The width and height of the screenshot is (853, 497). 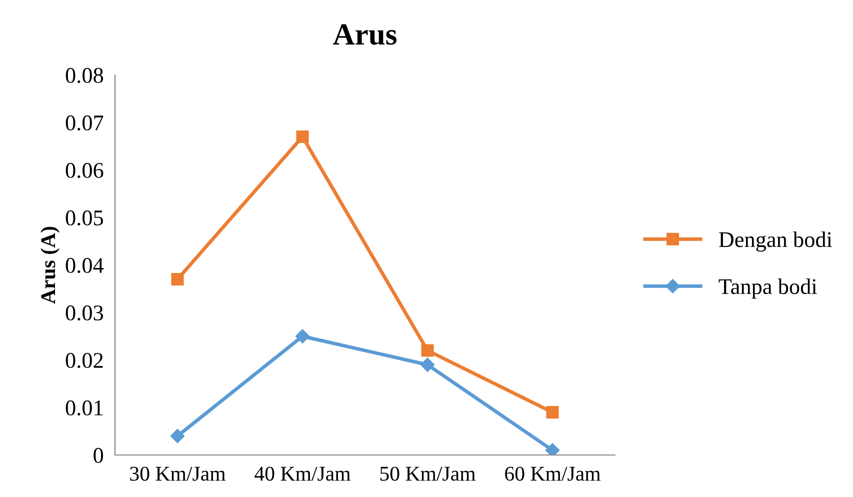 What do you see at coordinates (552, 473) in the screenshot?
I see `x-tick-label: 60 Km/Jam` at bounding box center [552, 473].